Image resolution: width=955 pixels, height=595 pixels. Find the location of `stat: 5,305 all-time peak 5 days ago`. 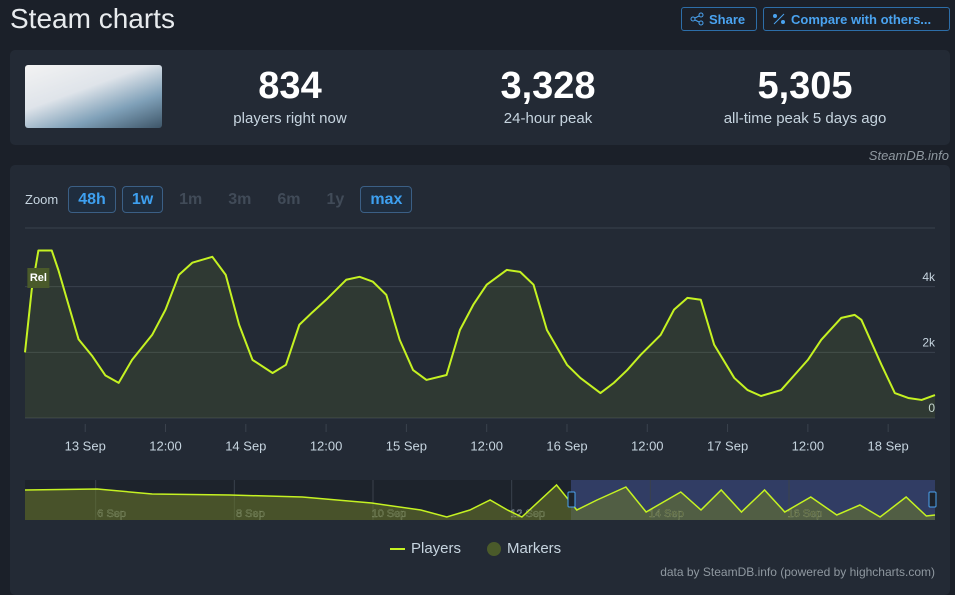

stat: 5,305 all-time peak 5 days ago is located at coordinates (805, 96).